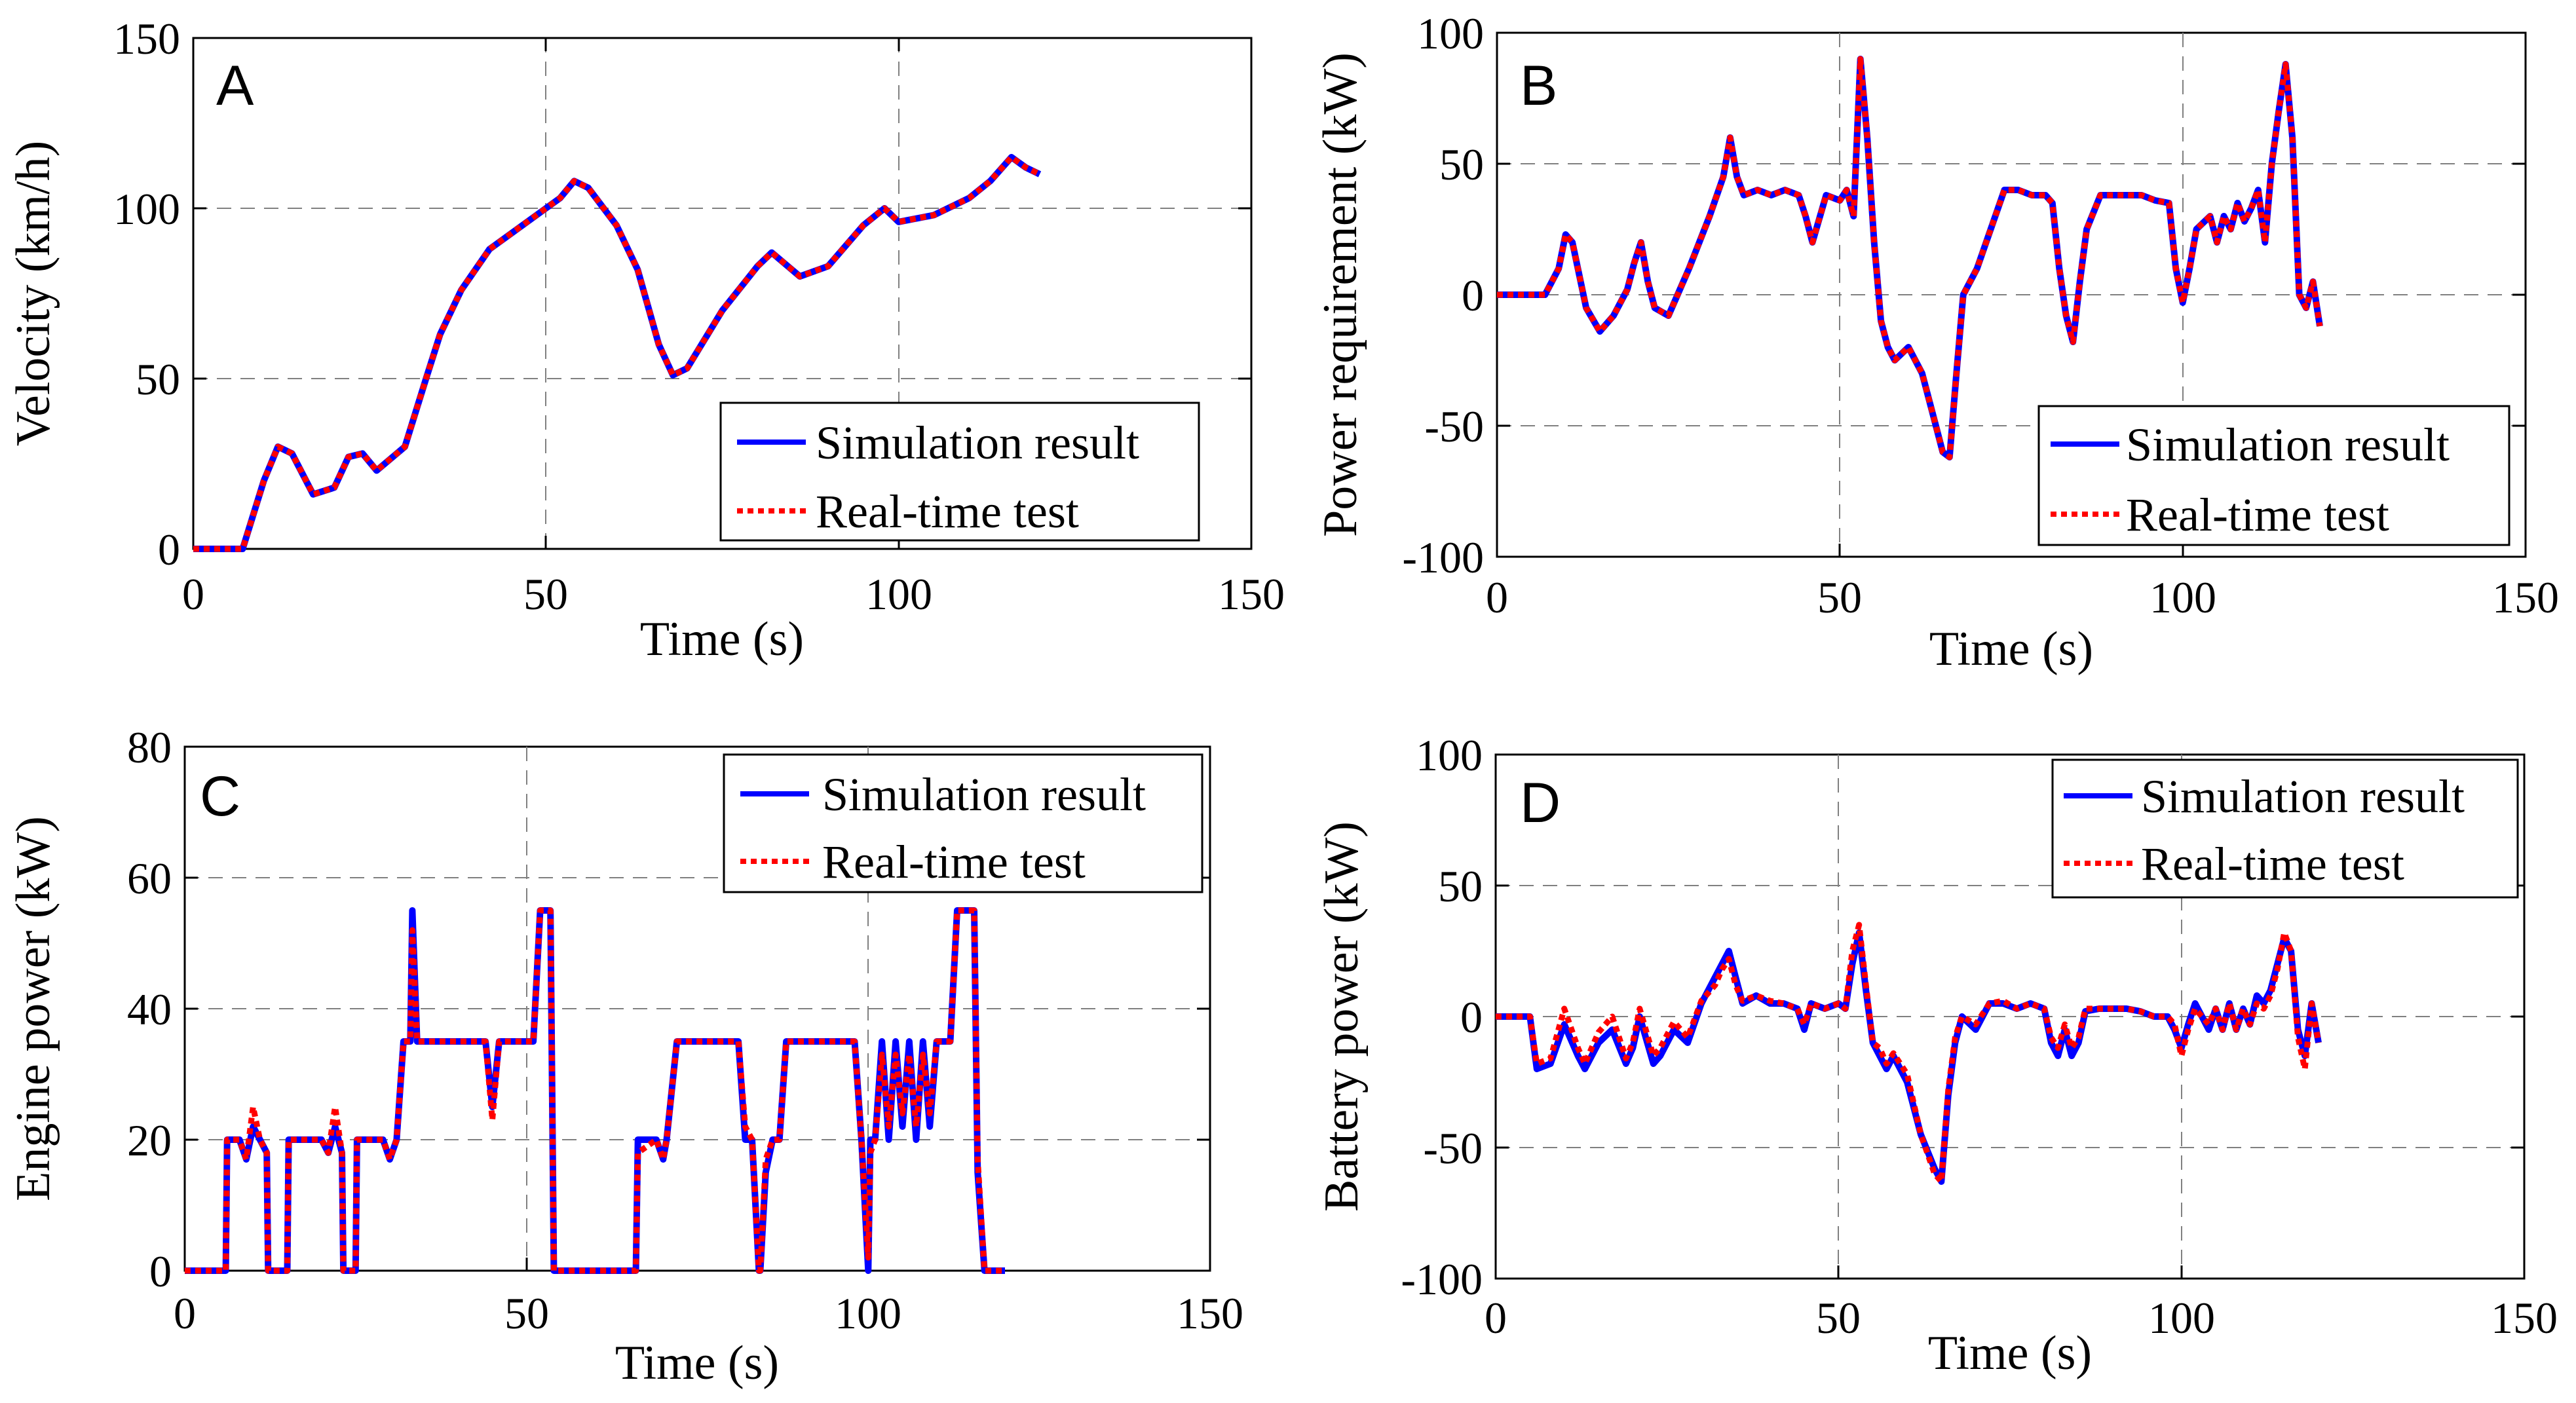 The height and width of the screenshot is (1403, 2576). I want to click on panel-a-legend-sim-label: Simulation result, so click(978, 443).